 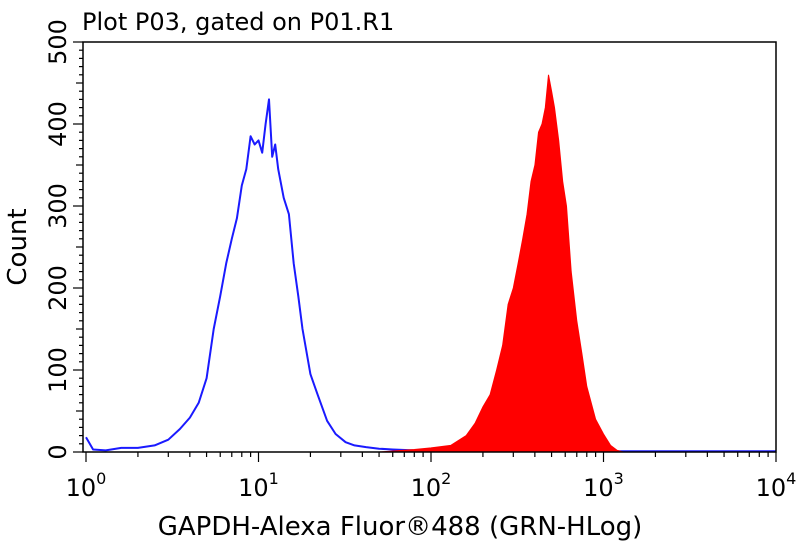 I want to click on y-tick-label: 200, so click(x=58, y=288).